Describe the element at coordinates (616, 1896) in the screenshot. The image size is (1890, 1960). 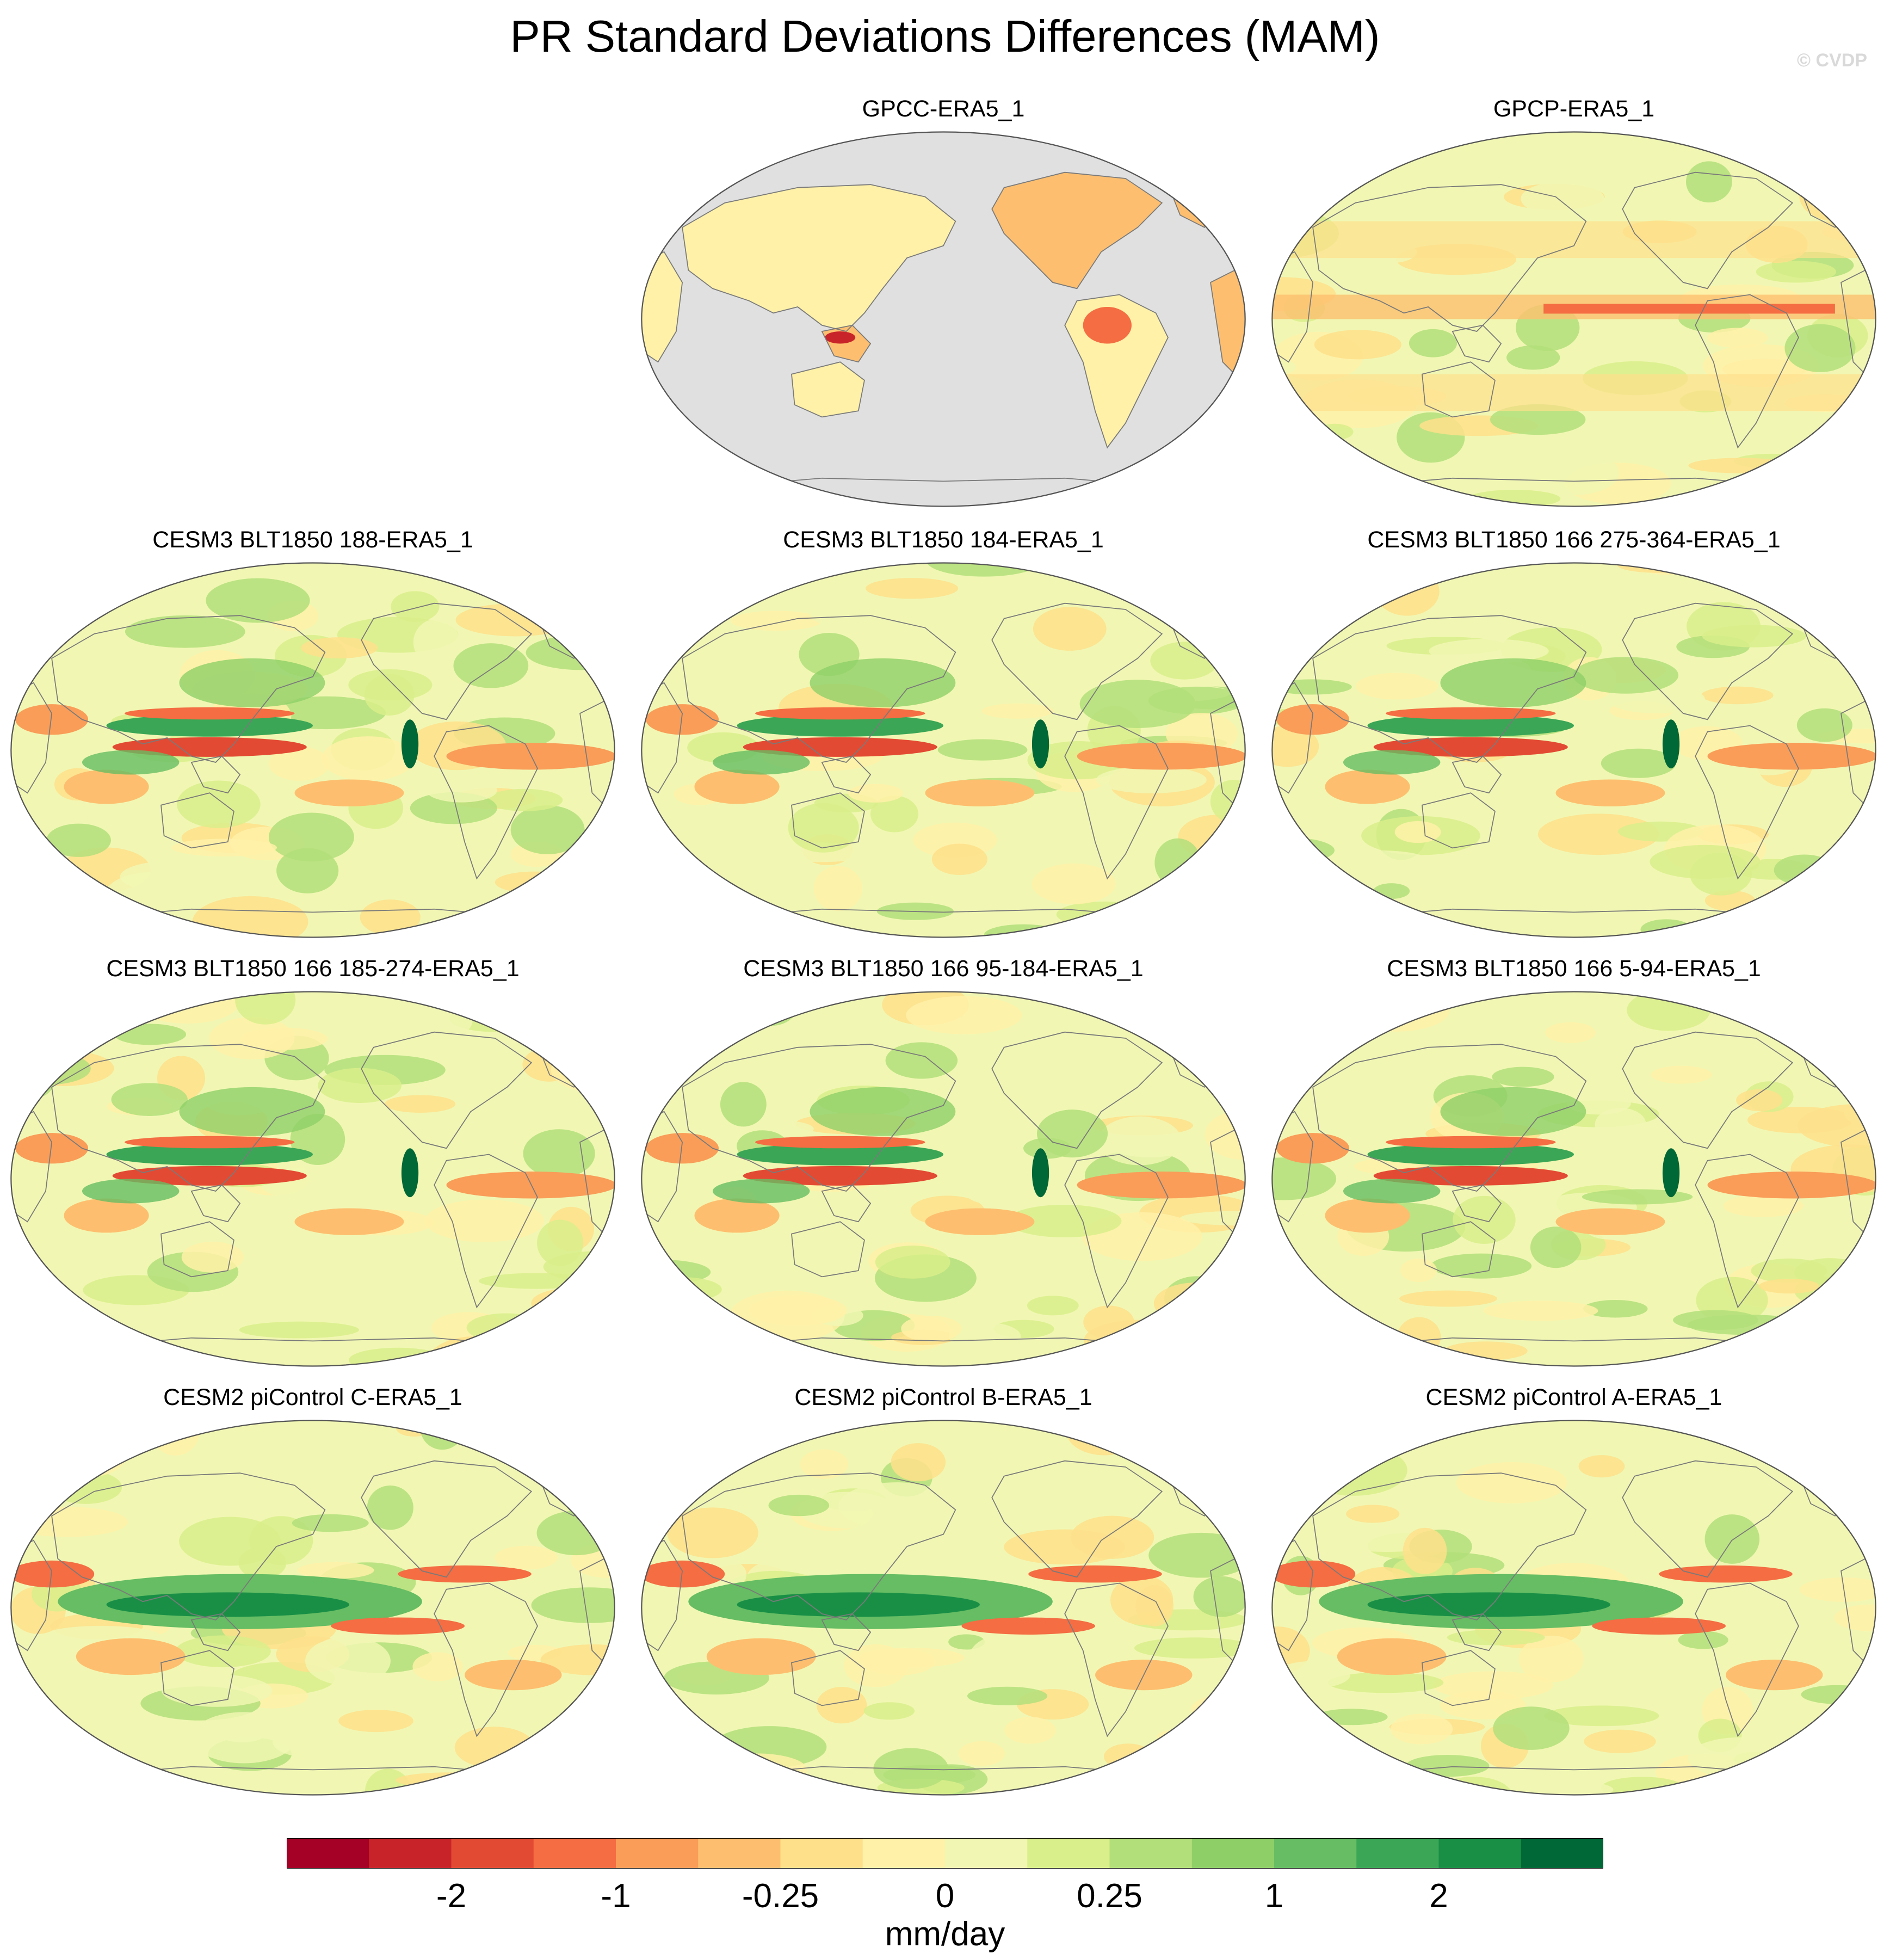
I see `colorbar-tick-label: -1` at that location.